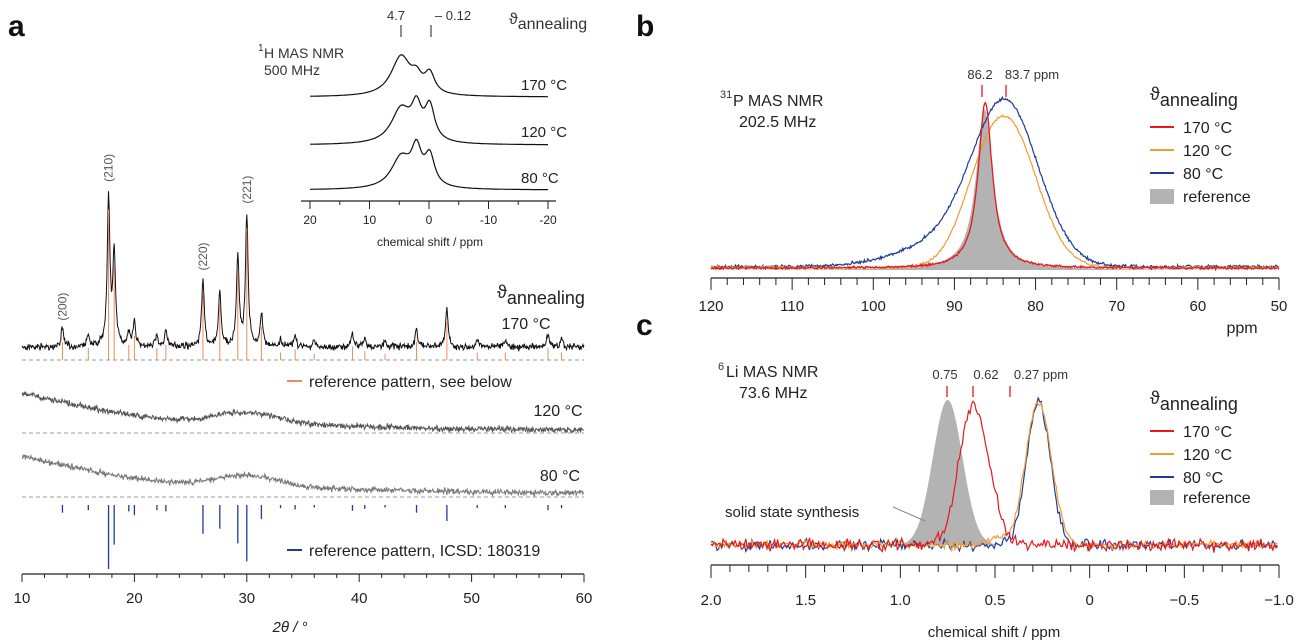 This screenshot has width=1297, height=643. I want to click on hkl-labels: (200) (210) (220) (221), so click(154, 237).